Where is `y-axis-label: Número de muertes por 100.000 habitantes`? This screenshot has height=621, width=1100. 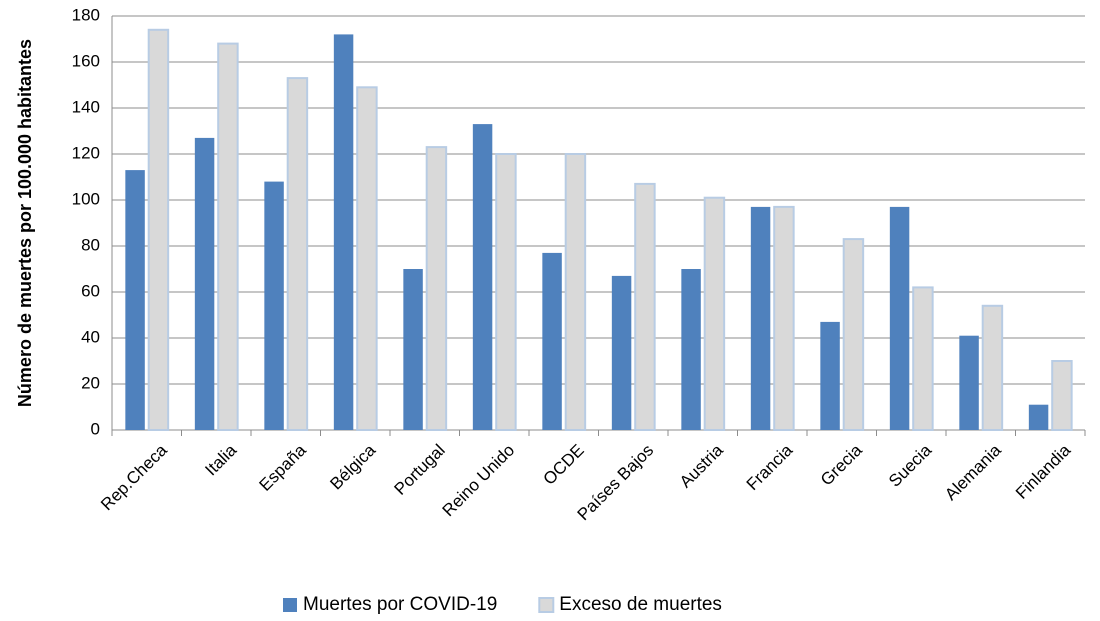
y-axis-label: Número de muertes por 100.000 habitantes is located at coordinates (25, 223).